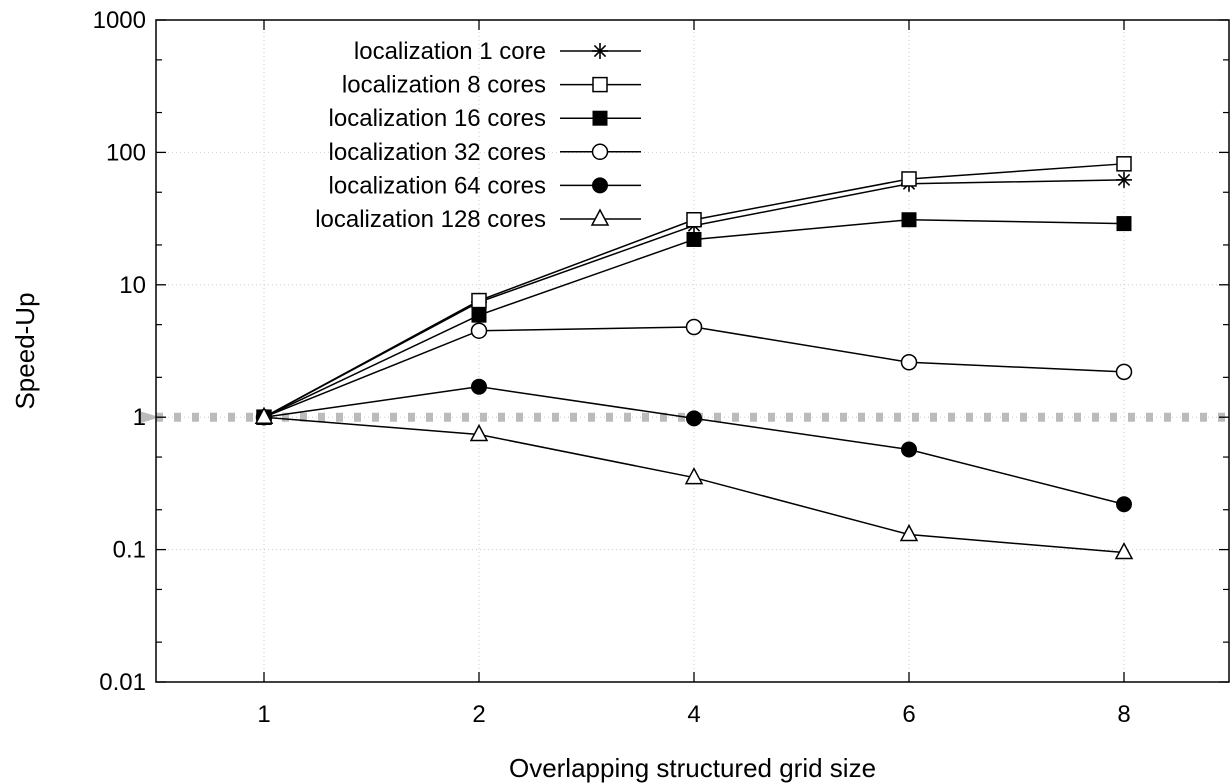 This screenshot has height=783, width=1230. What do you see at coordinates (129, 550) in the screenshot?
I see `y-tick-label: 0.1` at bounding box center [129, 550].